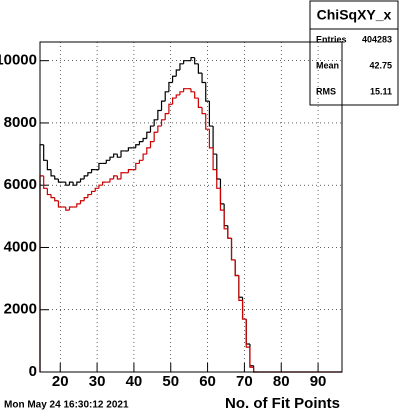 The width and height of the screenshot is (400, 414). I want to click on x-axis-label: No. of Fit Points, so click(282, 403).